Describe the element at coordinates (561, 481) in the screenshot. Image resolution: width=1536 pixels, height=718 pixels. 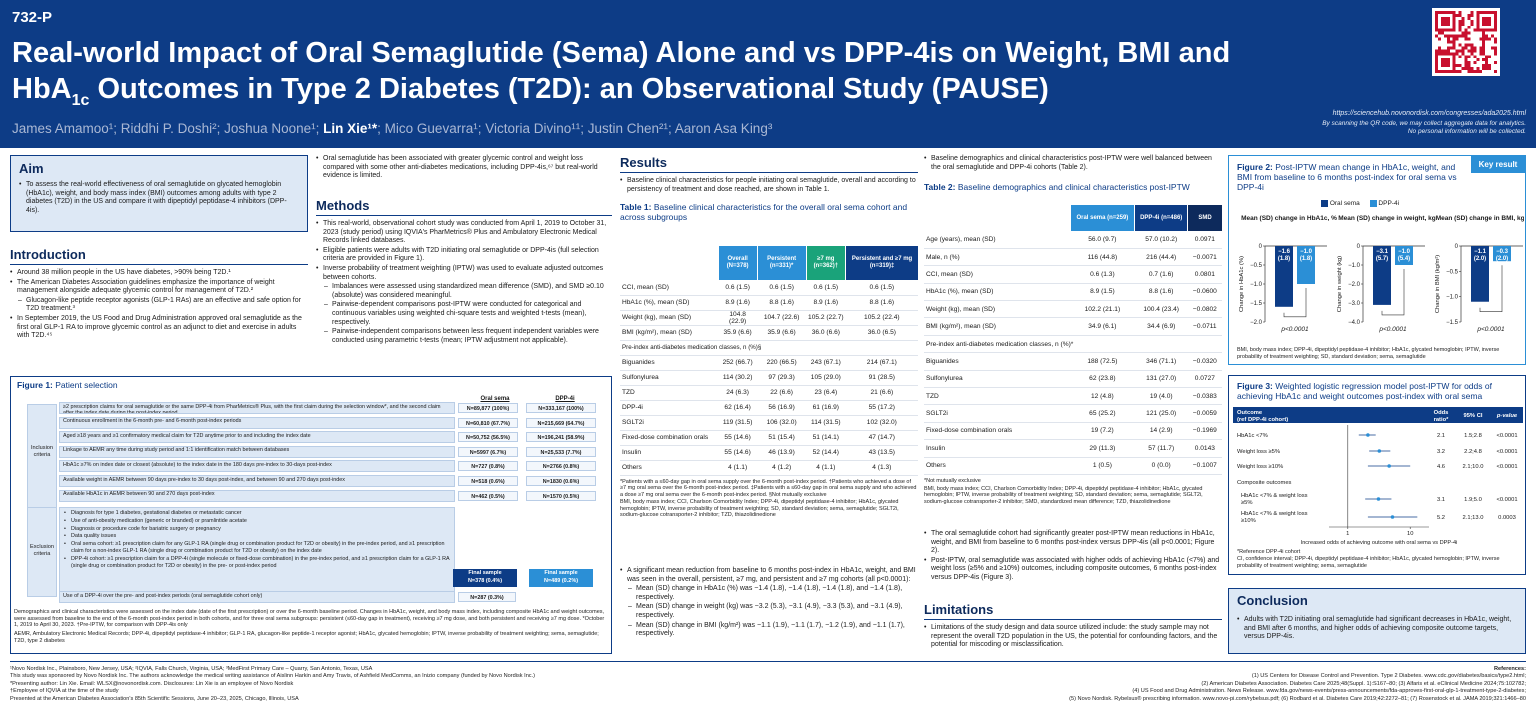
I see `inclusion-count-dpp: N=1830 (0.6%)` at that location.